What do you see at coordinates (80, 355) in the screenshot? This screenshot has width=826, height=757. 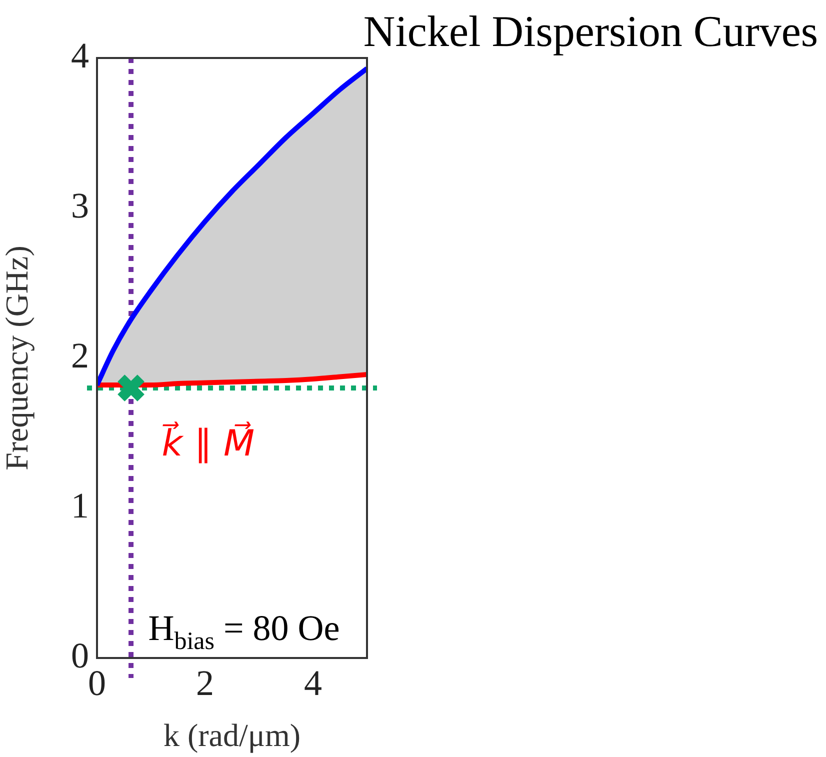 I see `y-tick-label: 2` at bounding box center [80, 355].